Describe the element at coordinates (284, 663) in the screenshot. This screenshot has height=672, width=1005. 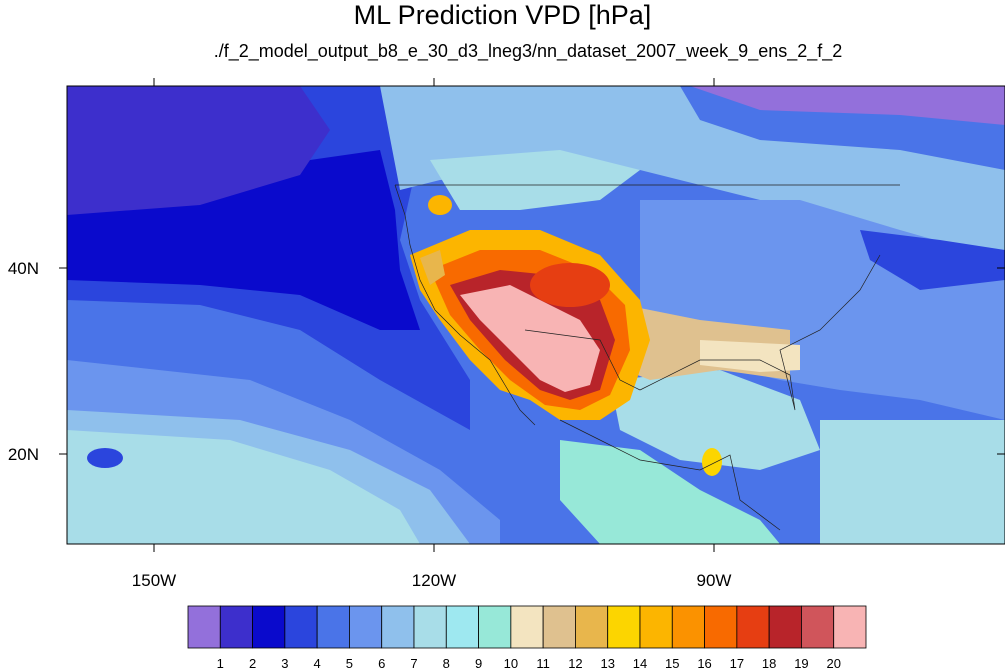
I see `colorbar-label: 3` at that location.